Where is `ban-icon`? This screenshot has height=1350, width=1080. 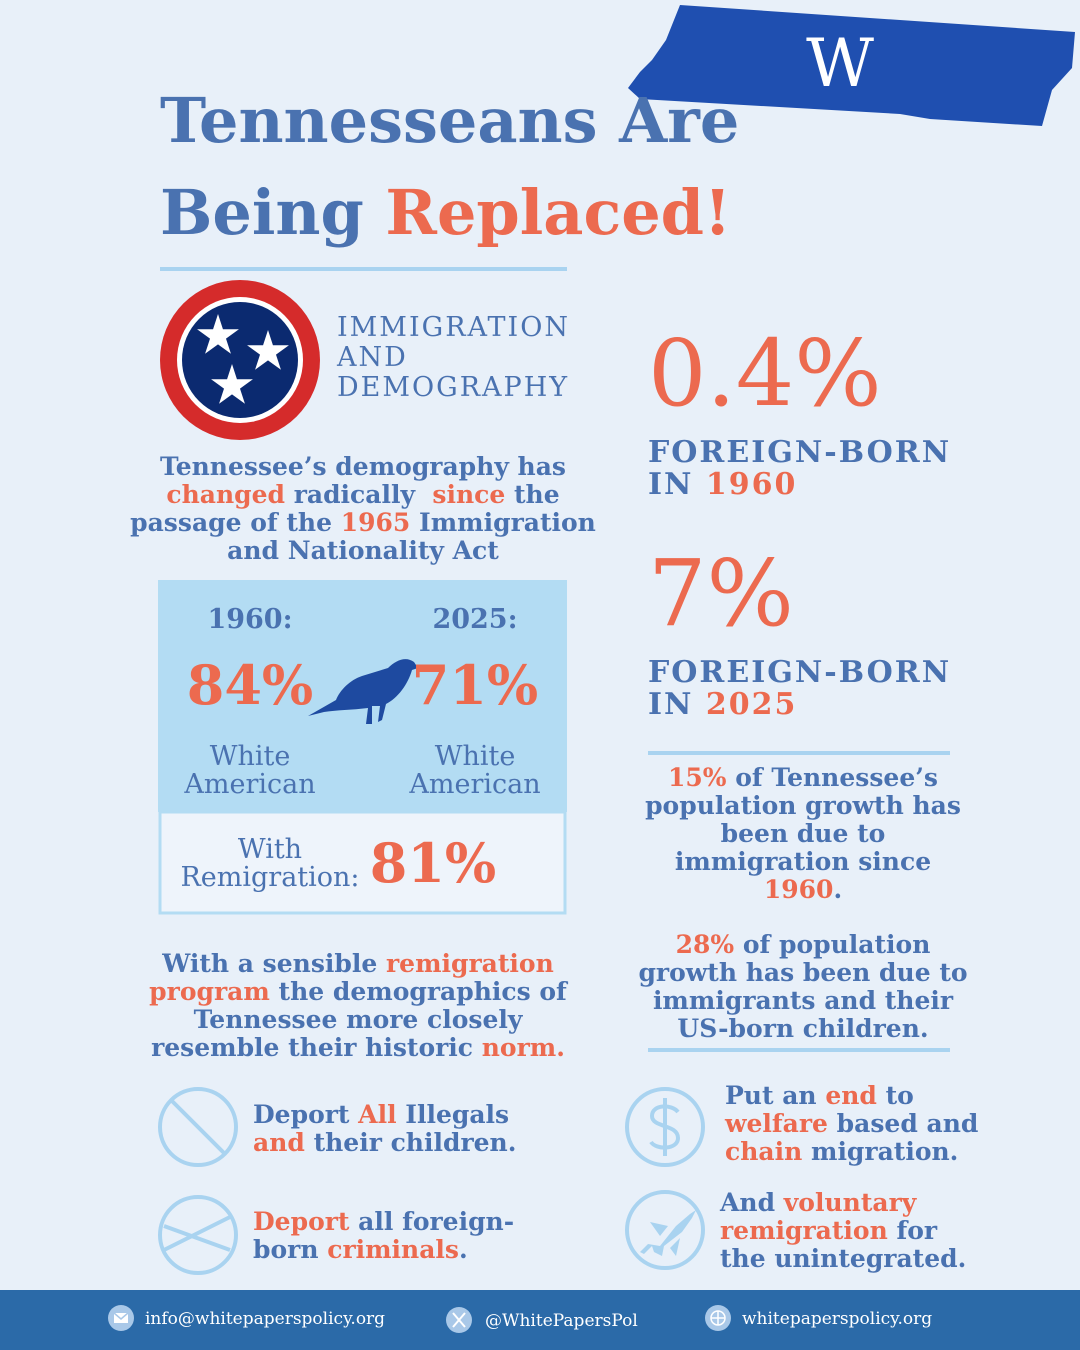
ban-icon is located at coordinates (198, 1127).